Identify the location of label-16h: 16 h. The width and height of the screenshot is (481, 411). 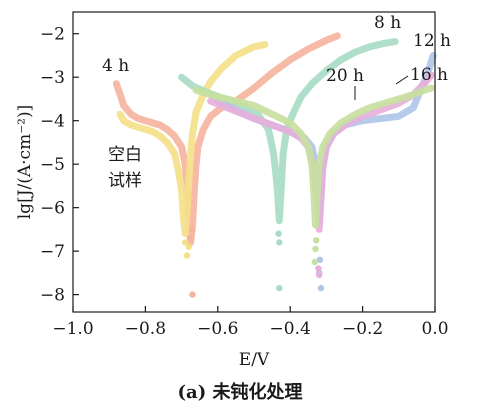
(429, 75).